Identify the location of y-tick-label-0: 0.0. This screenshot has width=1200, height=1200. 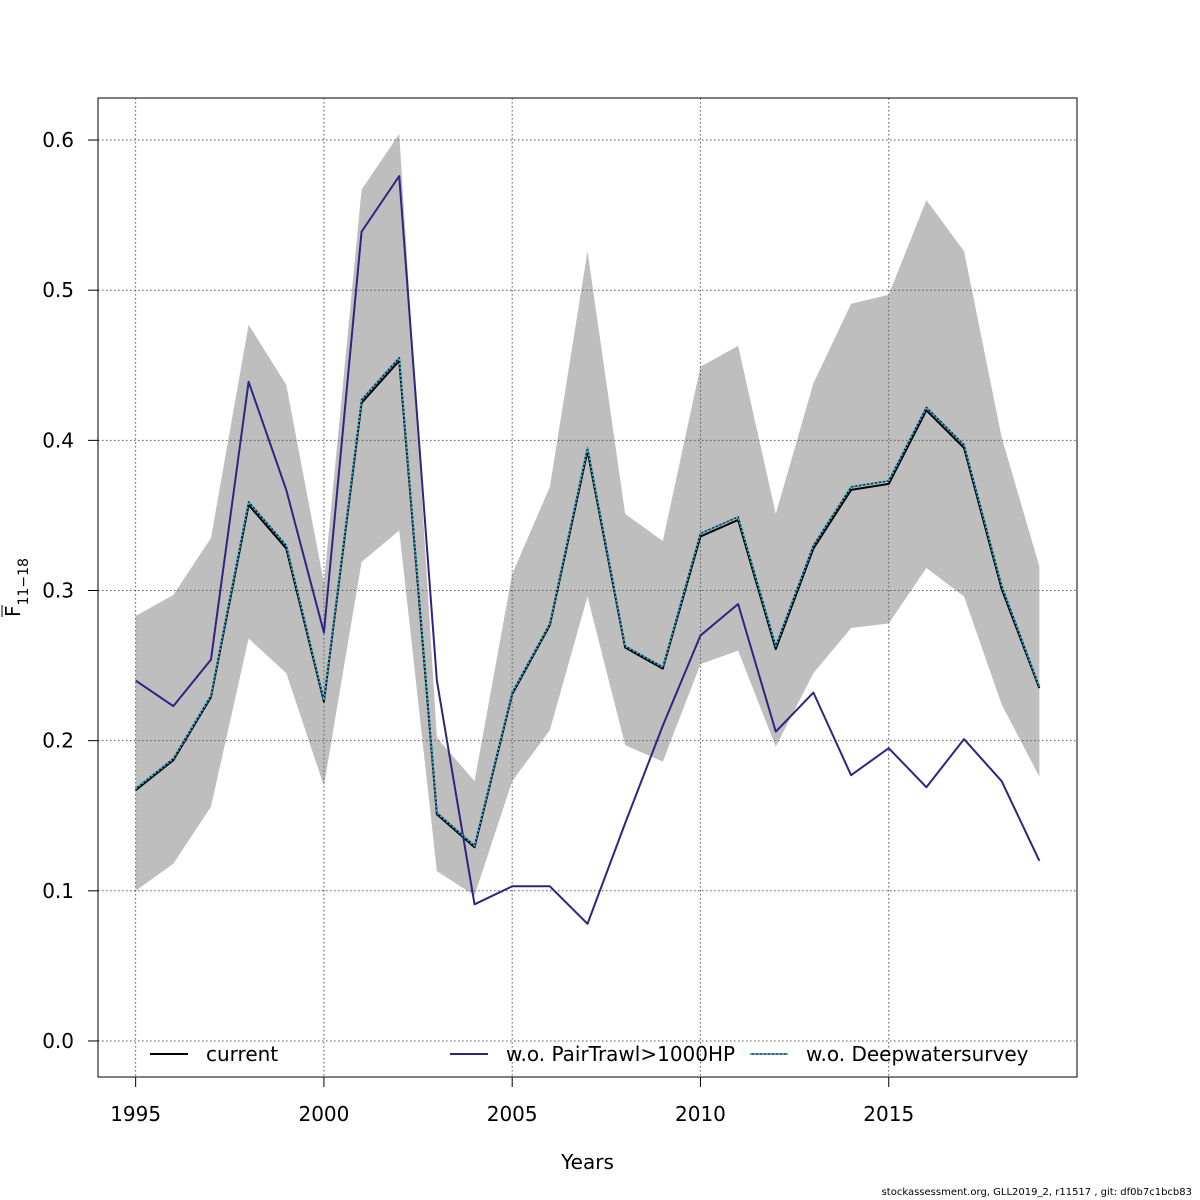
(58, 1041).